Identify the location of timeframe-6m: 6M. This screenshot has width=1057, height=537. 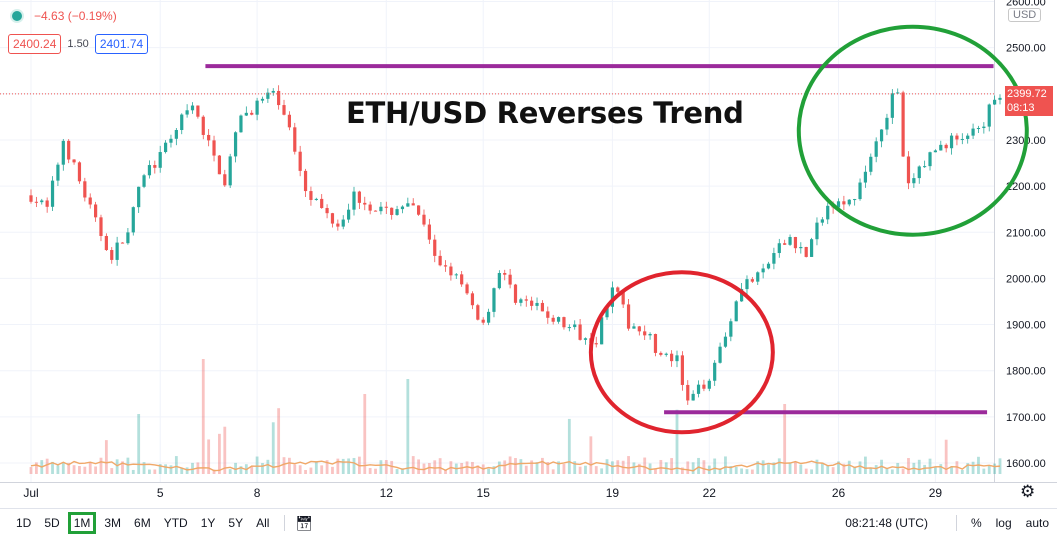
(142, 523).